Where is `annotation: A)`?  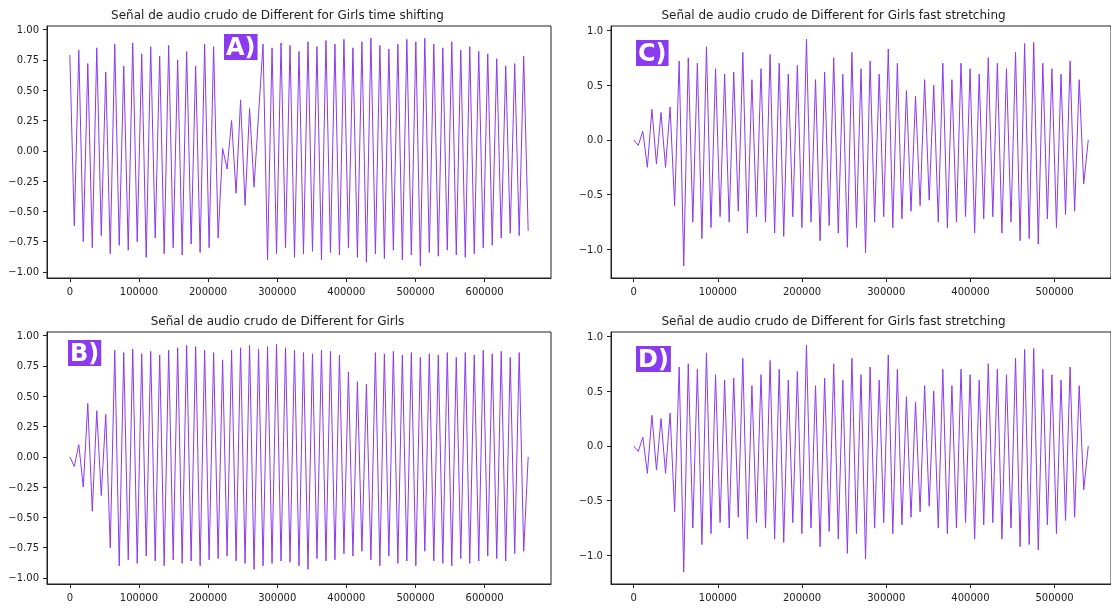
annotation: A) is located at coordinates (241, 47).